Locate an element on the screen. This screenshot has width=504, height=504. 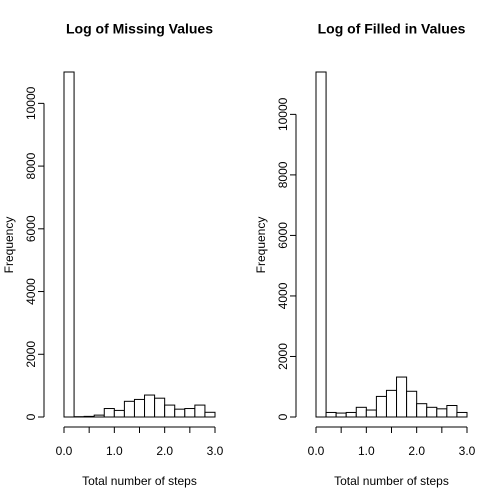
chart-title: Log of Filled in Values is located at coordinates (392, 29).